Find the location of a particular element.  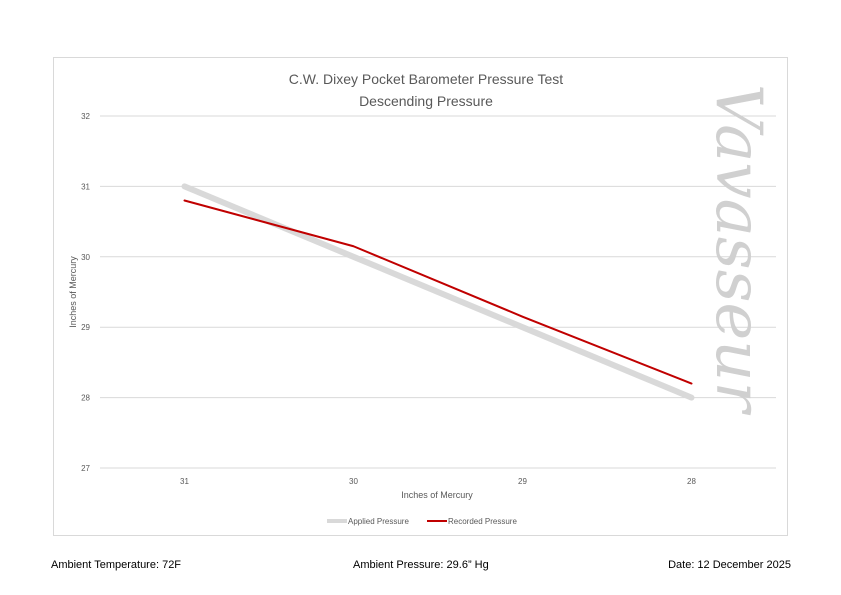

legend-label: Recorded Pressure is located at coordinates (482, 521).